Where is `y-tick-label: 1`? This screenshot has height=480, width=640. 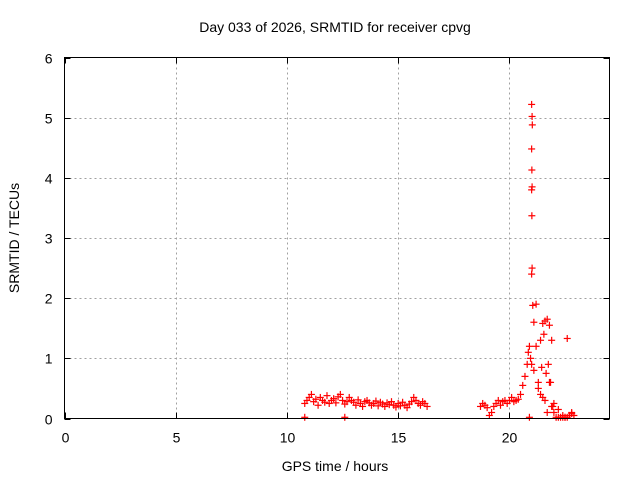
y-tick-label: 1 is located at coordinates (49, 359).